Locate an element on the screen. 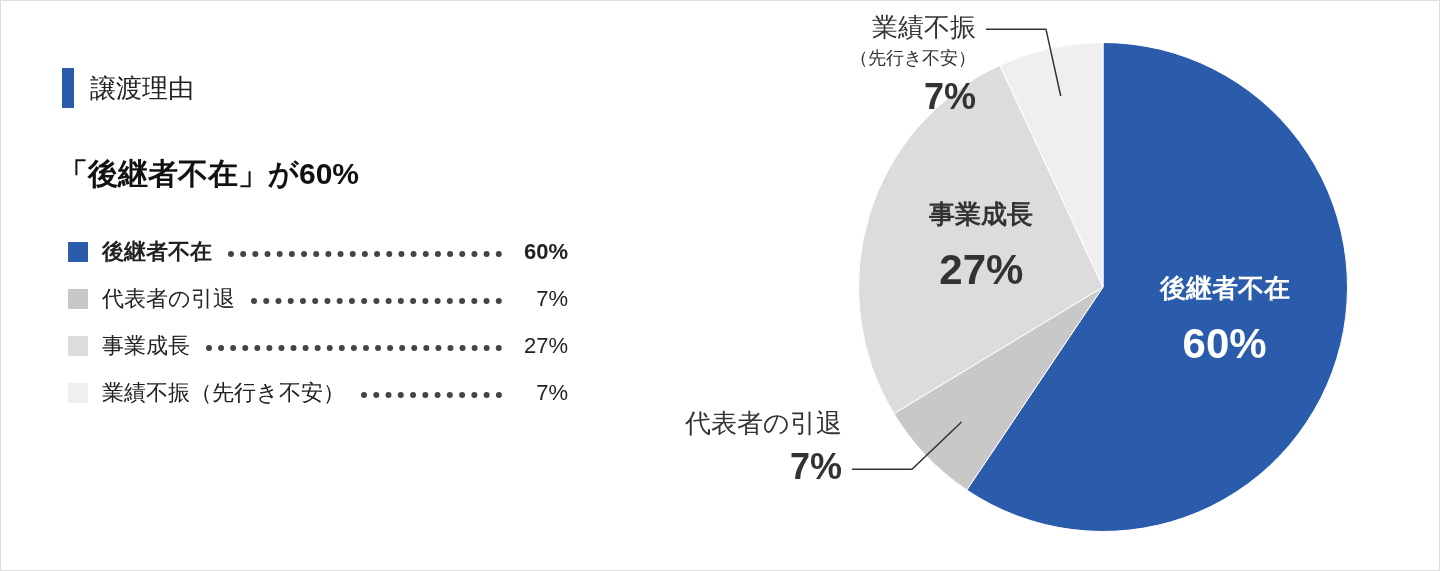  legend-label: 後継者不在 is located at coordinates (157, 251).